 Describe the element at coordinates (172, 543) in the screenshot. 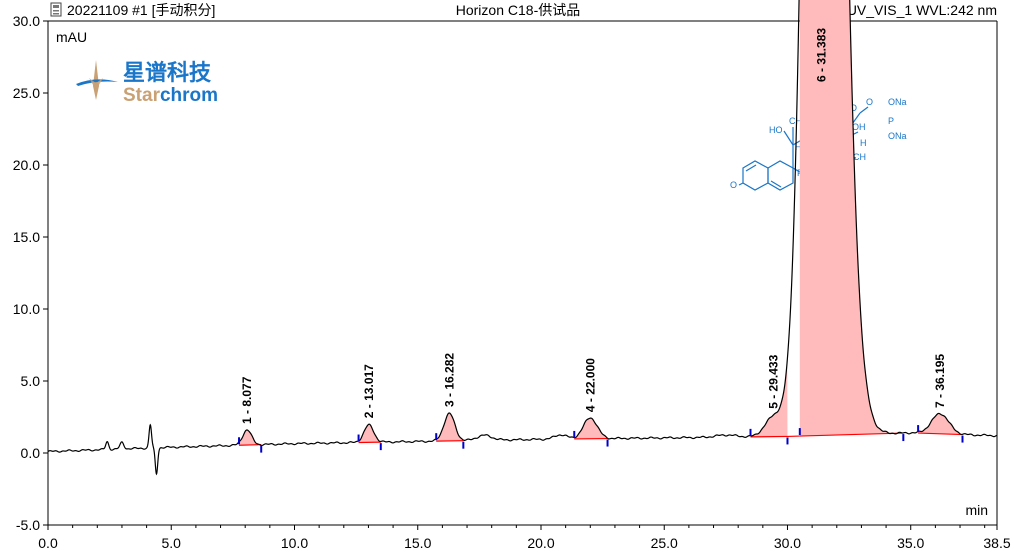

I see `x-tick-label: 5.0` at that location.